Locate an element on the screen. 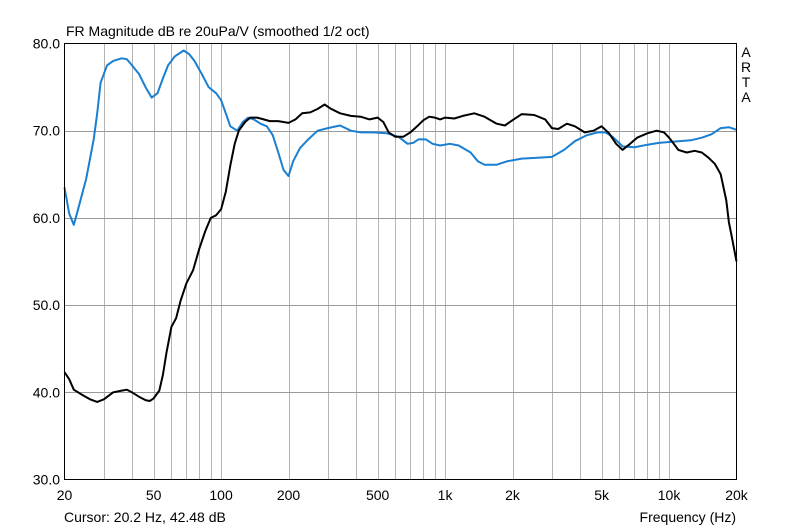  y-tick-label: 80.0 is located at coordinates (46, 44).